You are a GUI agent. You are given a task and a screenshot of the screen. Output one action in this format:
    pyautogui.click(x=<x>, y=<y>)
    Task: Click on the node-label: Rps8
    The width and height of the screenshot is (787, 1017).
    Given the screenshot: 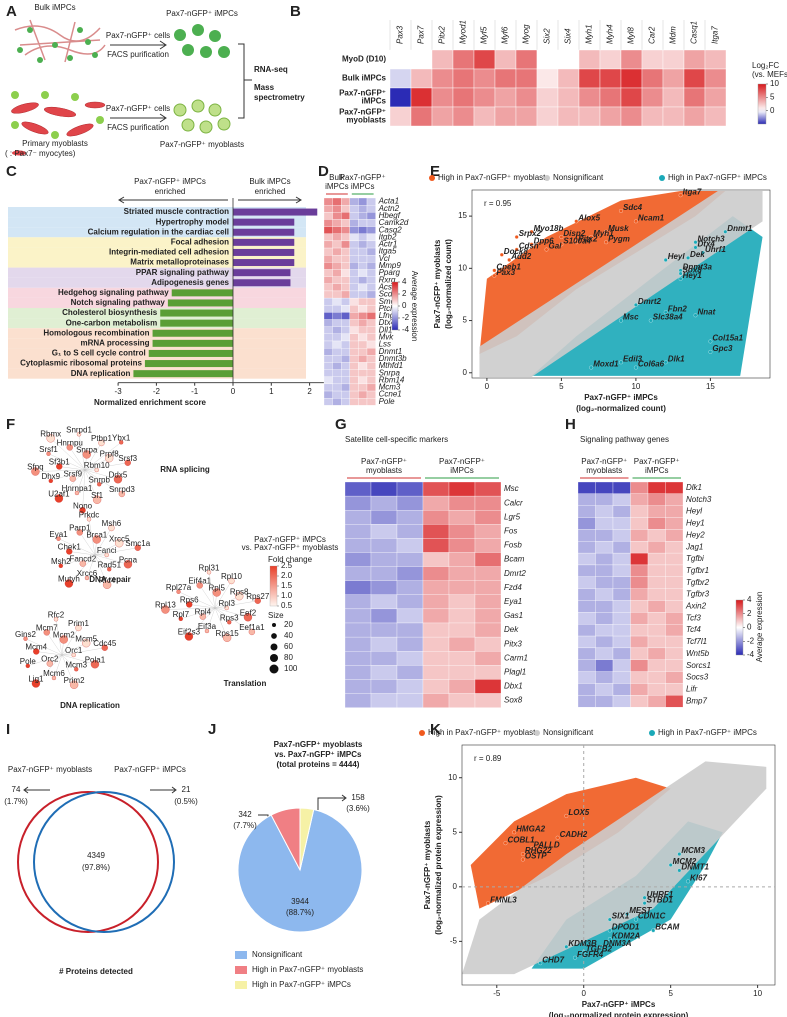 What is the action you would take?
    pyautogui.click(x=239, y=591)
    